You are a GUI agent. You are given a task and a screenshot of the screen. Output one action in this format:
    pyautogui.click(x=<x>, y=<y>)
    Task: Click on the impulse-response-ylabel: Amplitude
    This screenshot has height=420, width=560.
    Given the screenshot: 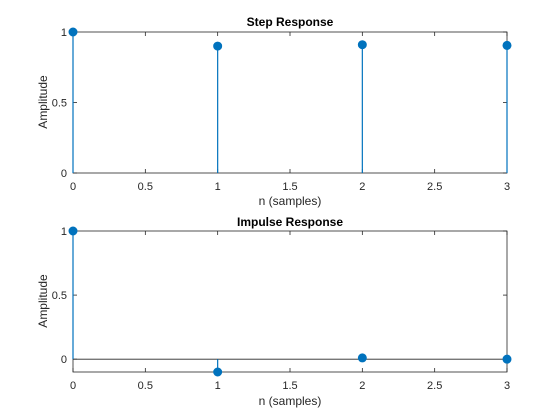 What is the action you would take?
    pyautogui.click(x=43, y=301)
    